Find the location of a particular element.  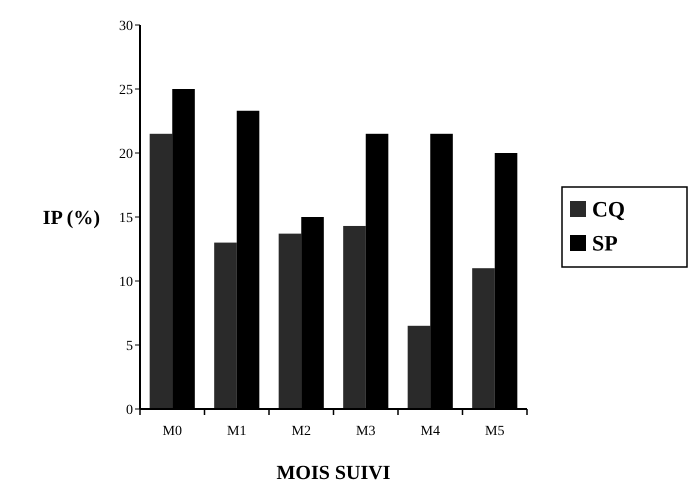

x-tick-label: M0 is located at coordinates (172, 431).